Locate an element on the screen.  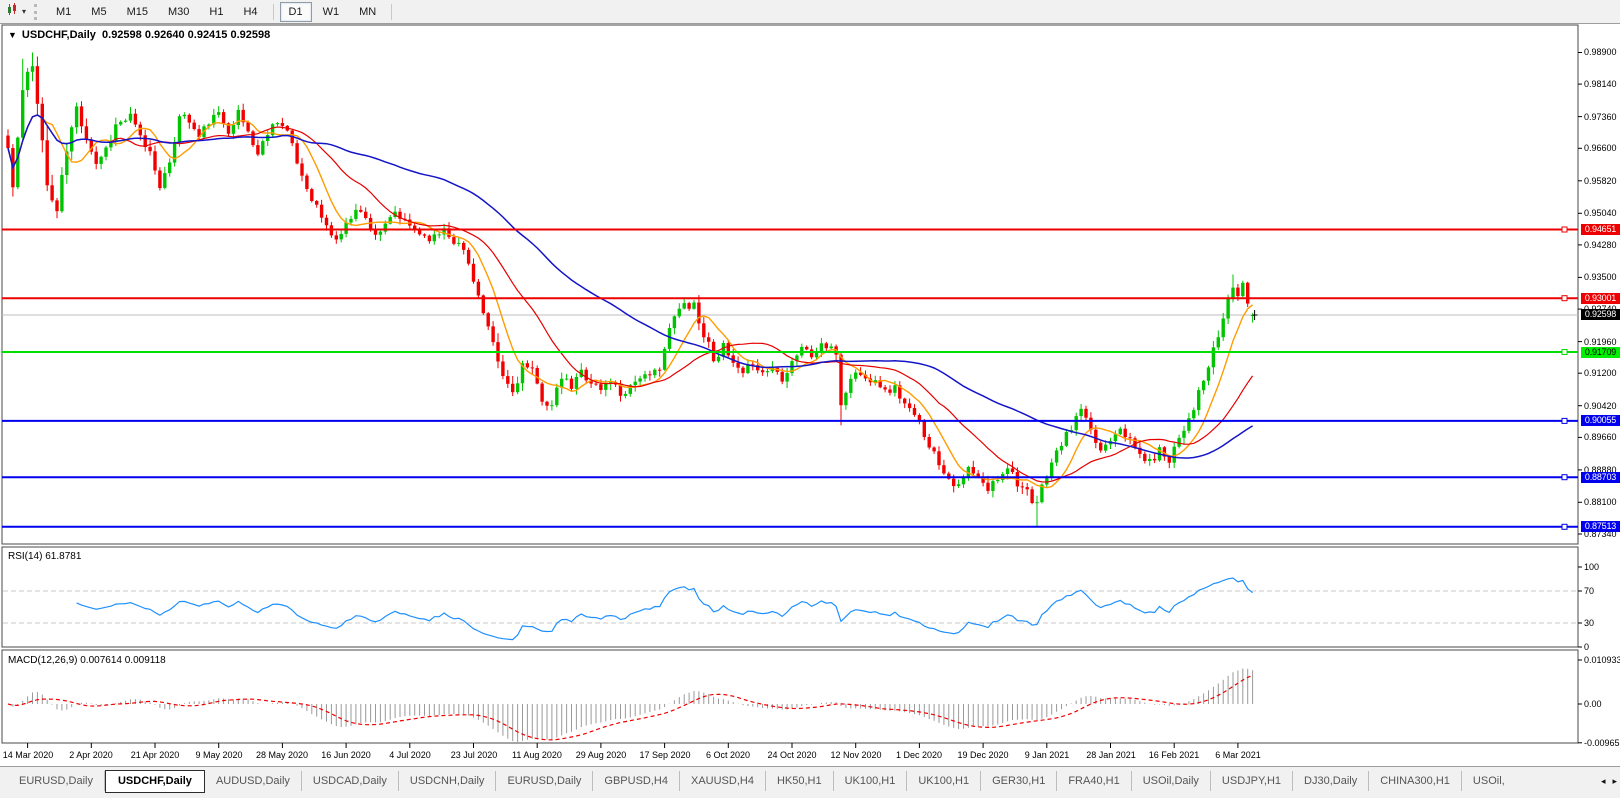
date-tick-label: 16 Jun 2020 is located at coordinates (346, 755).